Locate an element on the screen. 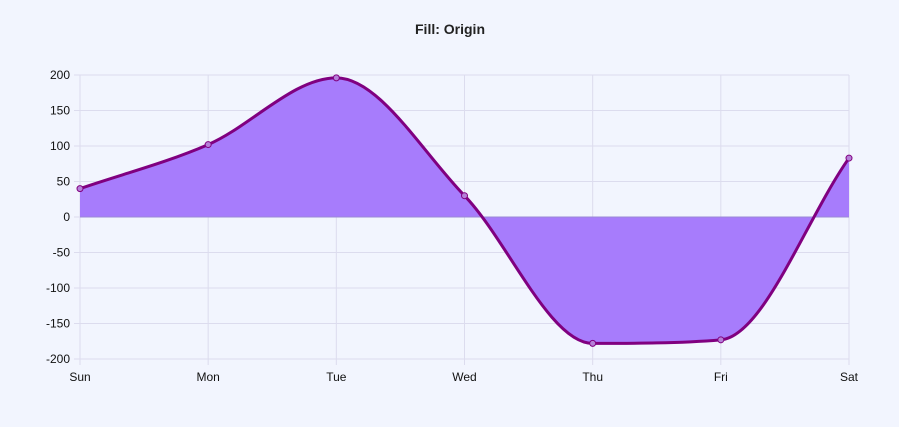 This screenshot has height=427, width=899. y-tick-label: 0 is located at coordinates (66, 217).